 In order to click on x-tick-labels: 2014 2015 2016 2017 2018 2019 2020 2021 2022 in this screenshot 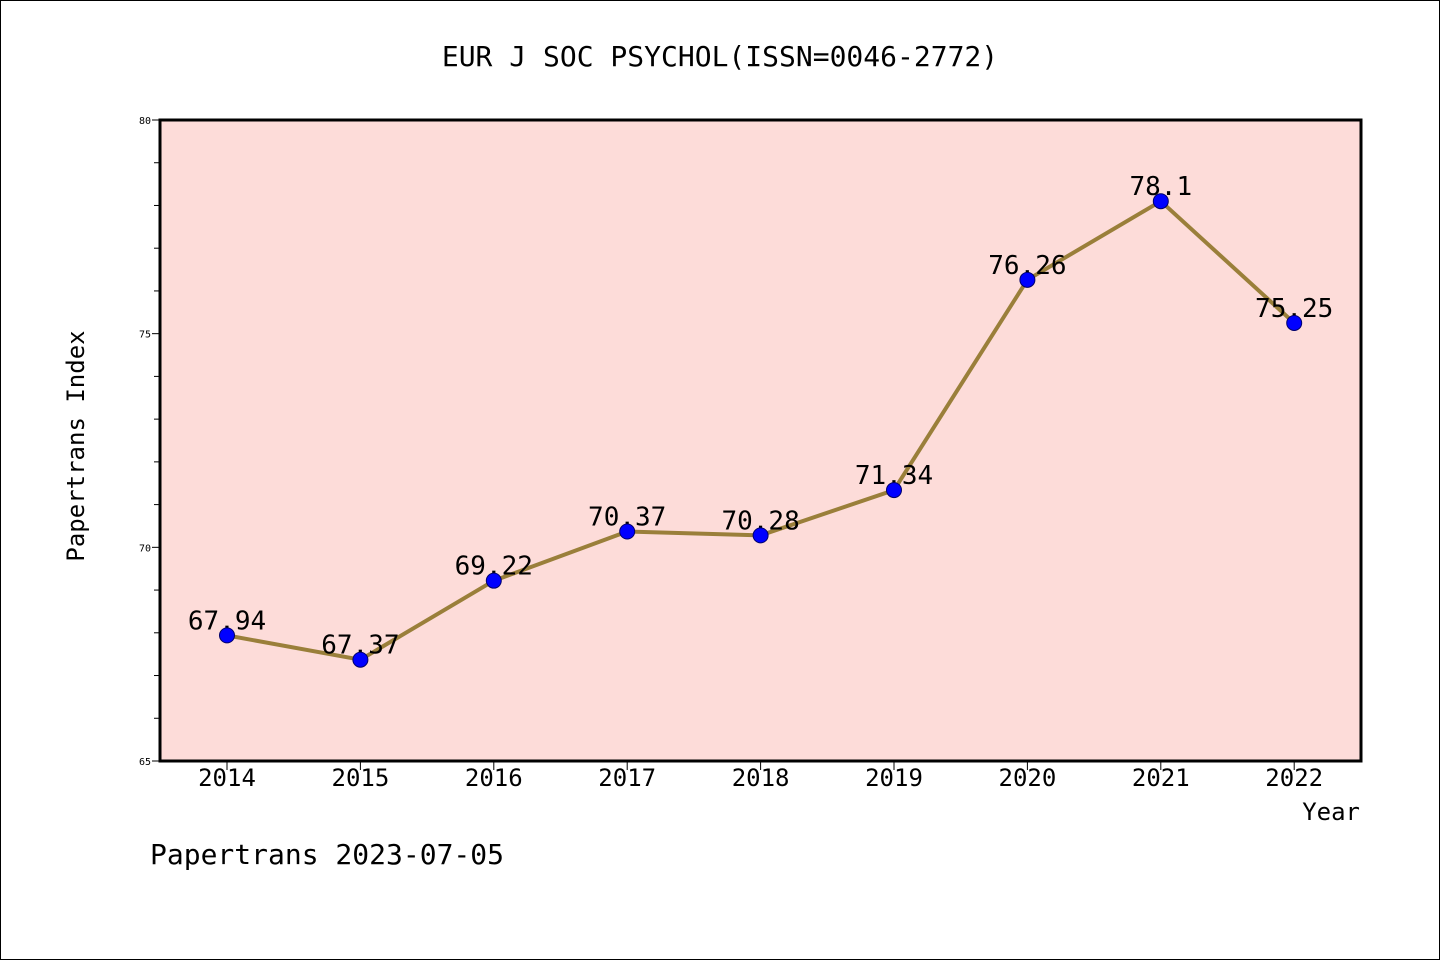, I will do `click(760, 778)`.